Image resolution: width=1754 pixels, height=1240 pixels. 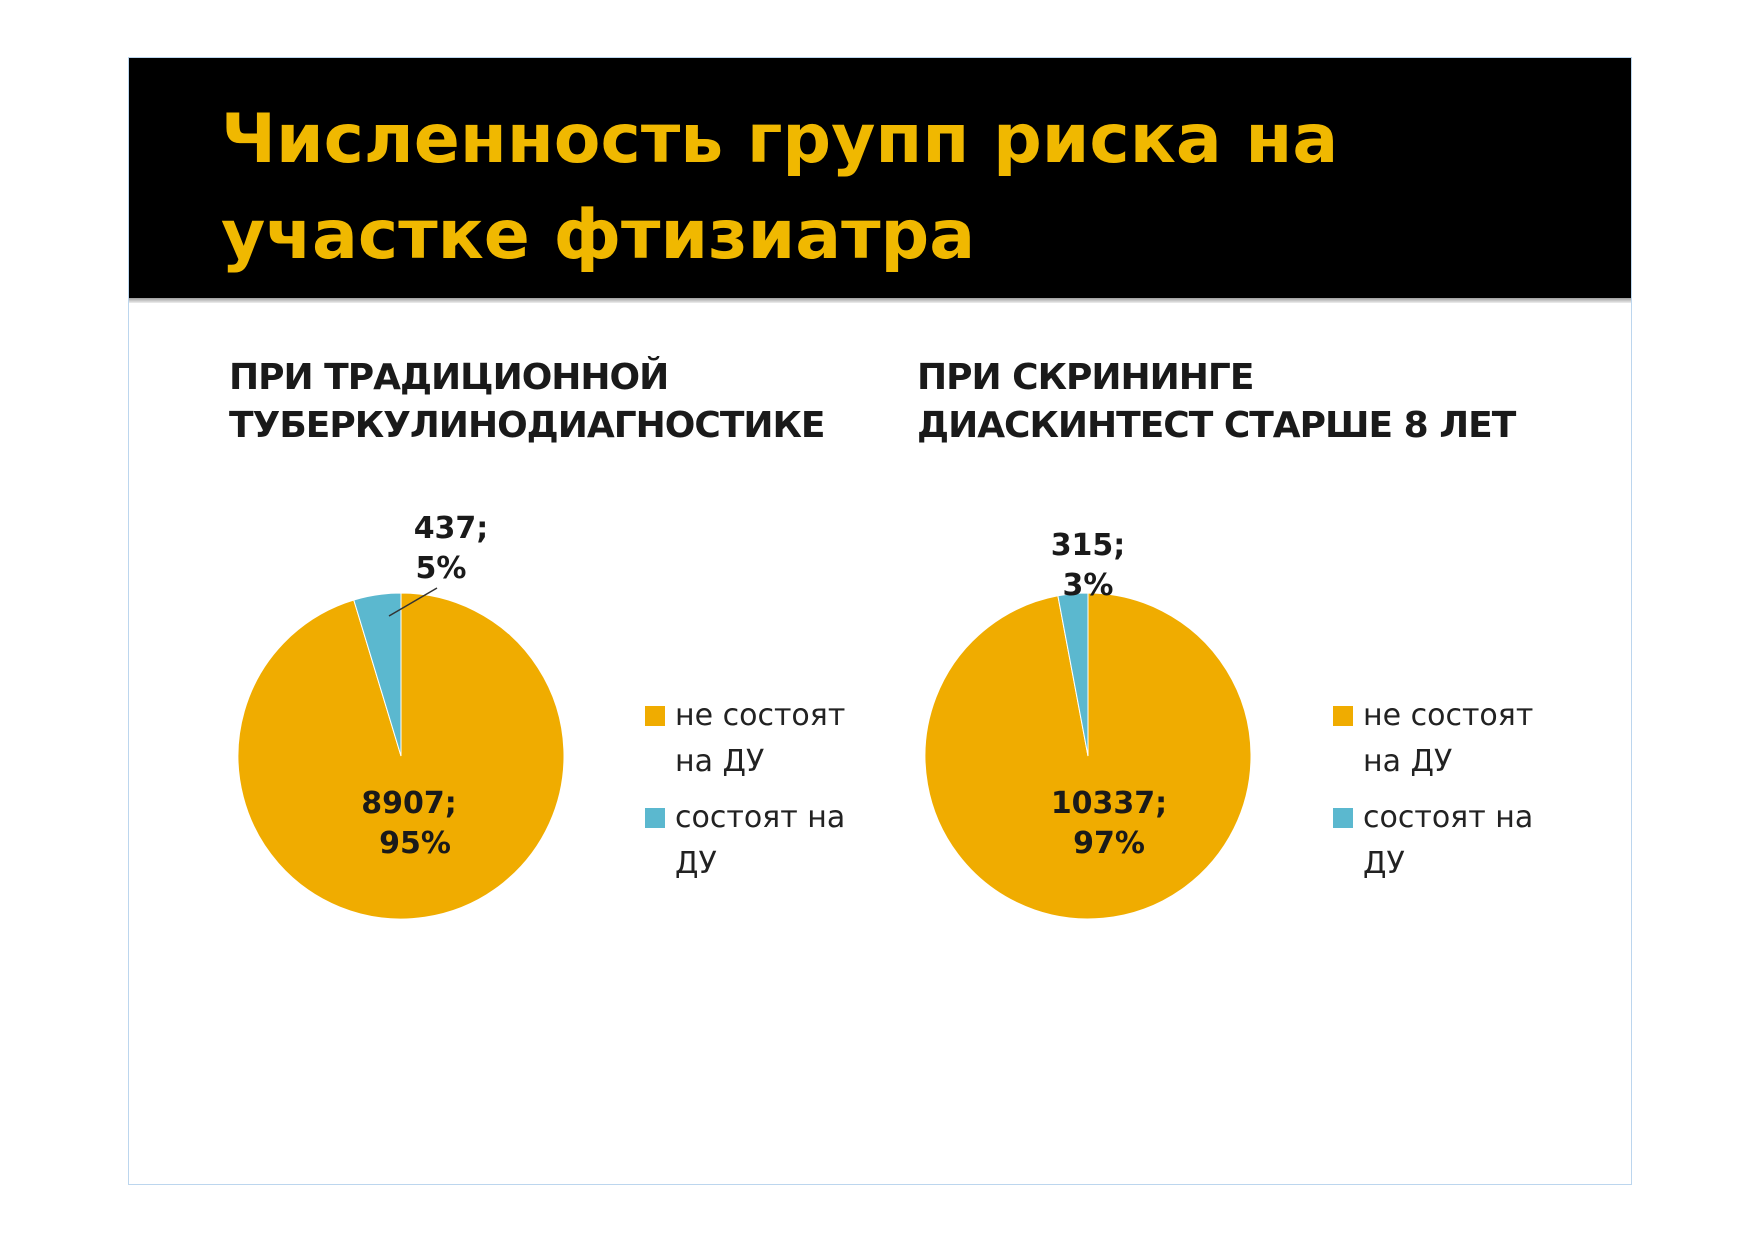 What do you see at coordinates (409, 803) in the screenshot?
I see `data-label-not-registered: 8907;` at bounding box center [409, 803].